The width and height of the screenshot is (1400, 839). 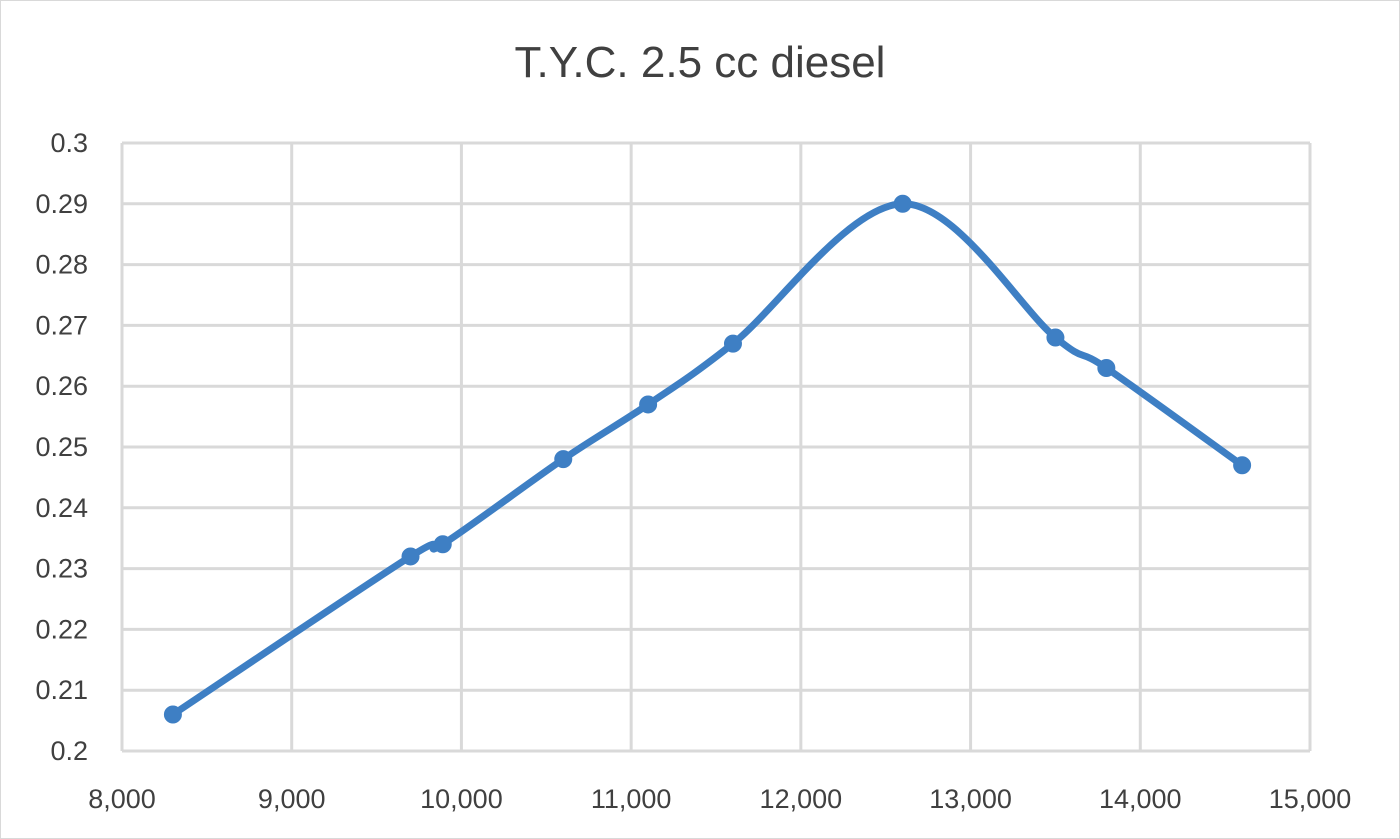 What do you see at coordinates (61, 204) in the screenshot?
I see `y-tick-label: 0.29` at bounding box center [61, 204].